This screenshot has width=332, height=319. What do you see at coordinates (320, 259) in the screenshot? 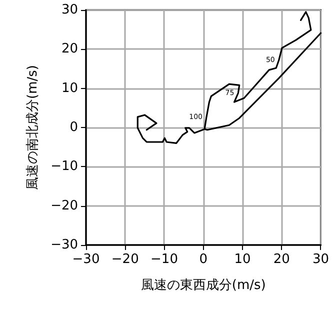
I see `x-tick-label: 30` at bounding box center [320, 259].